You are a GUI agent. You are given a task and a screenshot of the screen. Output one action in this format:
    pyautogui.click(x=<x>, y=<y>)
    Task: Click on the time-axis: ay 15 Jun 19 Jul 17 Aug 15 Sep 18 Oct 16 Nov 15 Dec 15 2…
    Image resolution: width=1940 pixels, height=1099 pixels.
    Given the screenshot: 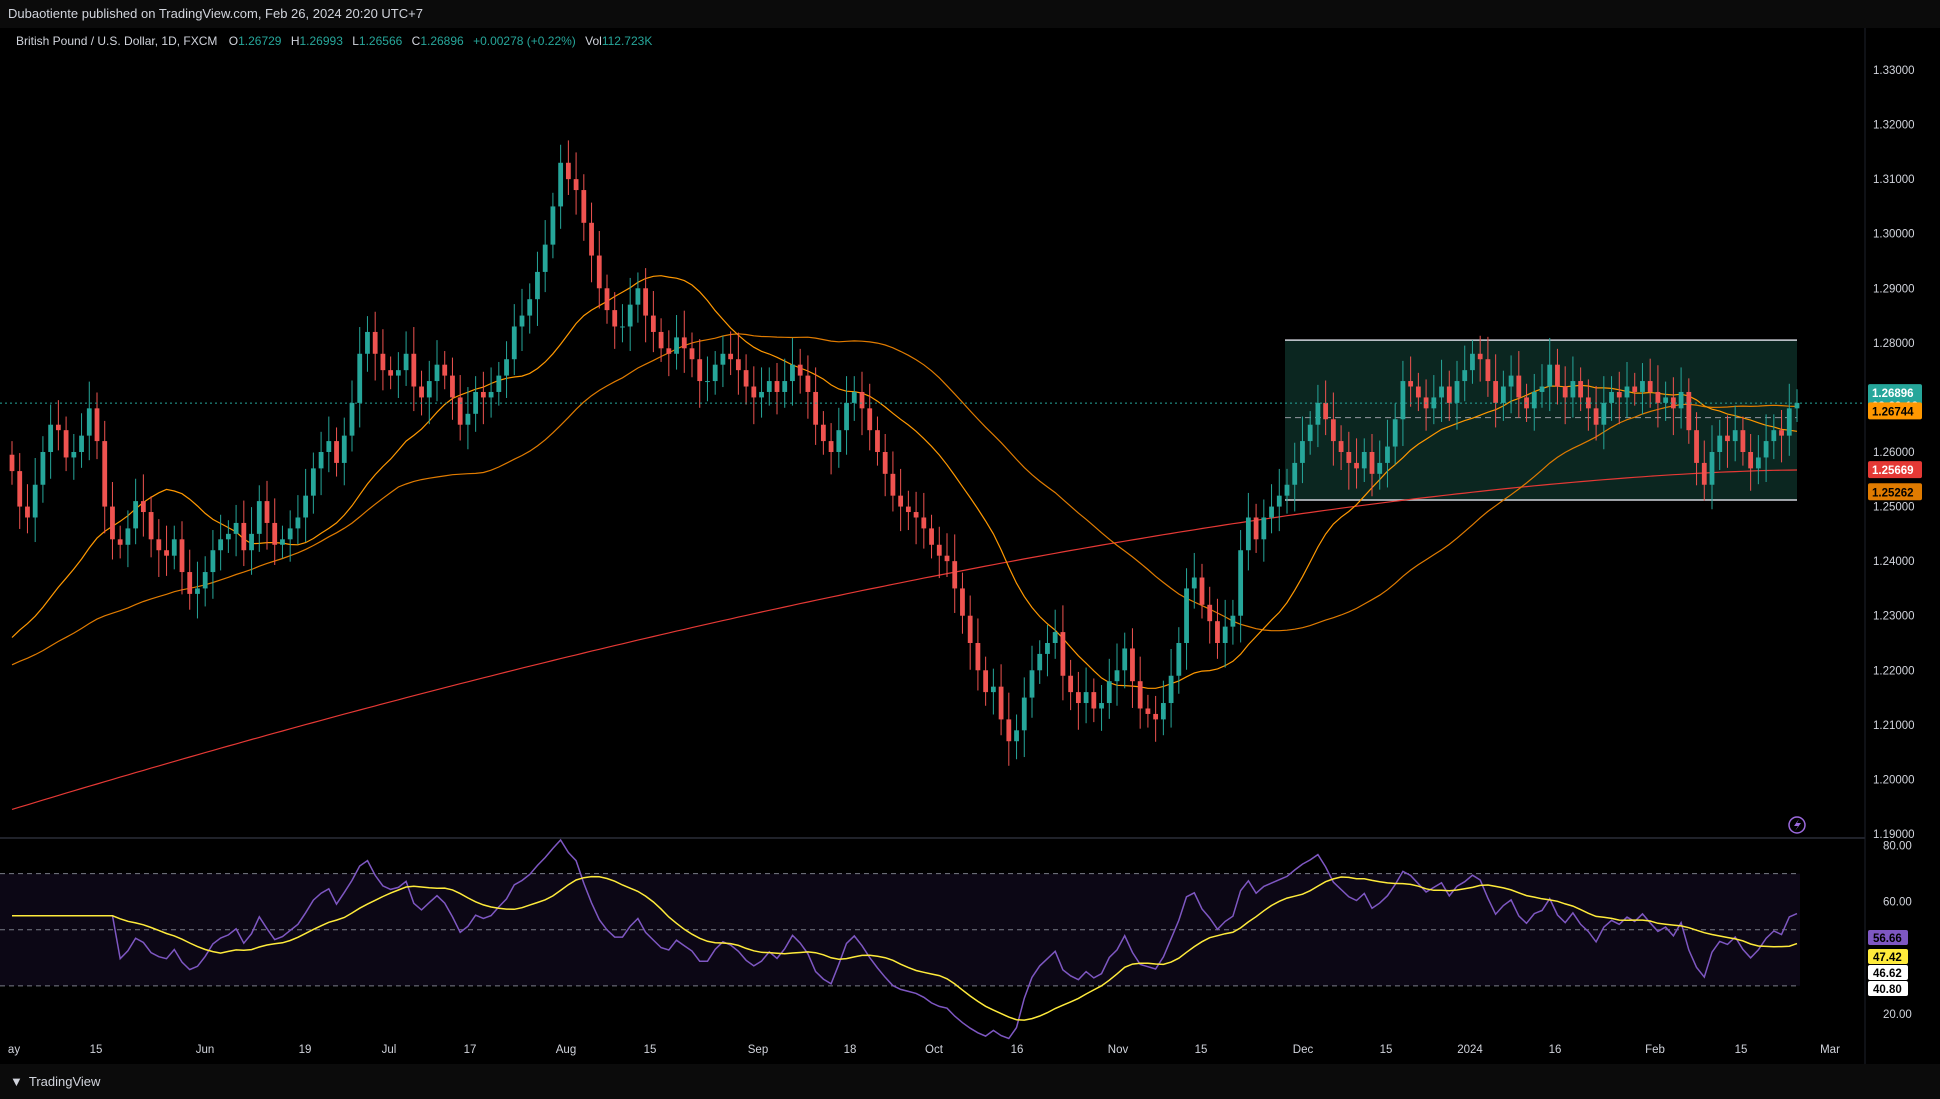 What is the action you would take?
    pyautogui.click(x=924, y=1050)
    